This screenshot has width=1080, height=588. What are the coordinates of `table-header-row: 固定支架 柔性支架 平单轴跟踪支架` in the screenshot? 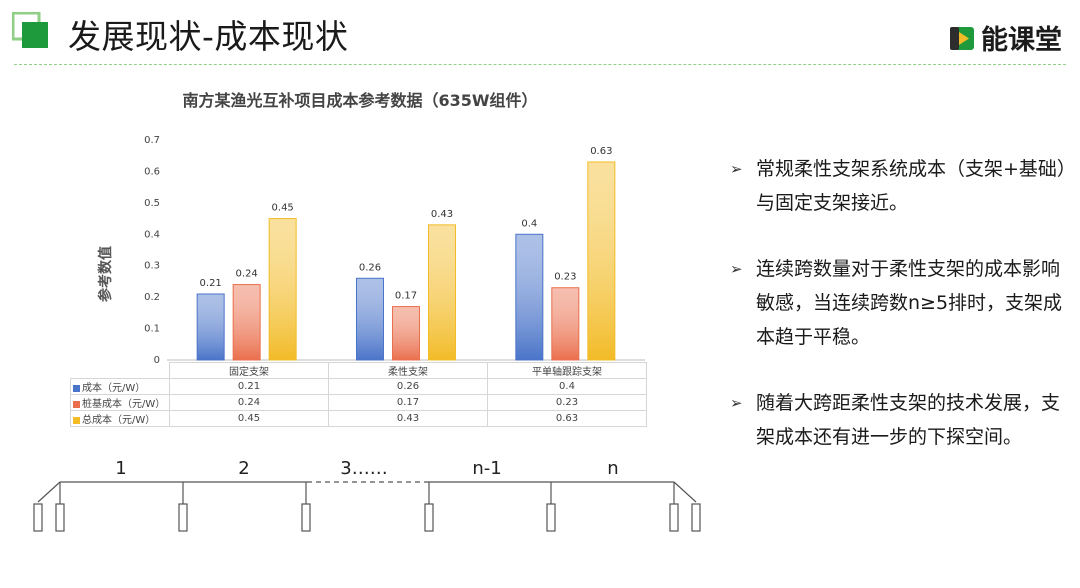 It's located at (359, 370).